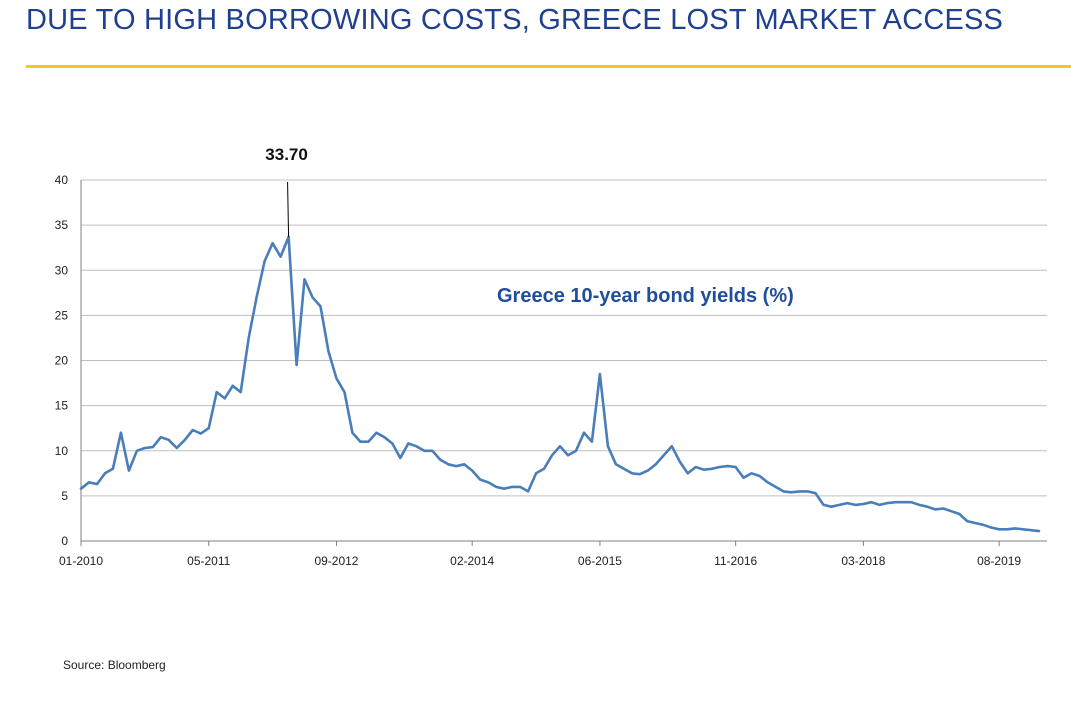 This screenshot has width=1071, height=703. Describe the element at coordinates (64, 541) in the screenshot. I see `y-tick-label: 0` at that location.